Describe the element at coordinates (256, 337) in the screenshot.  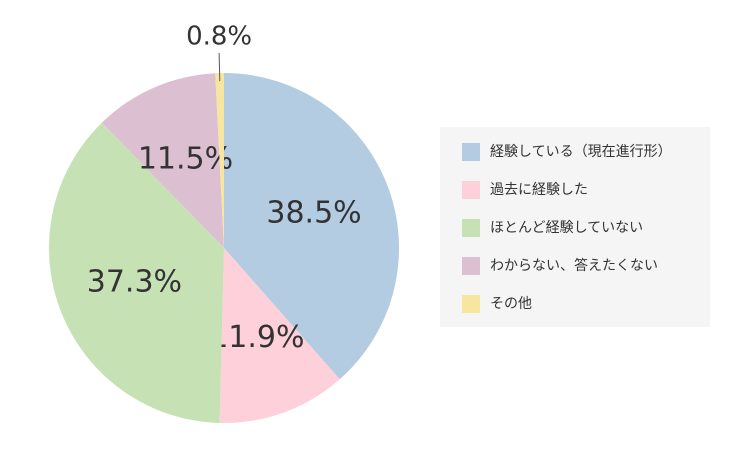
I see `value-label: 11.9%` at that location.